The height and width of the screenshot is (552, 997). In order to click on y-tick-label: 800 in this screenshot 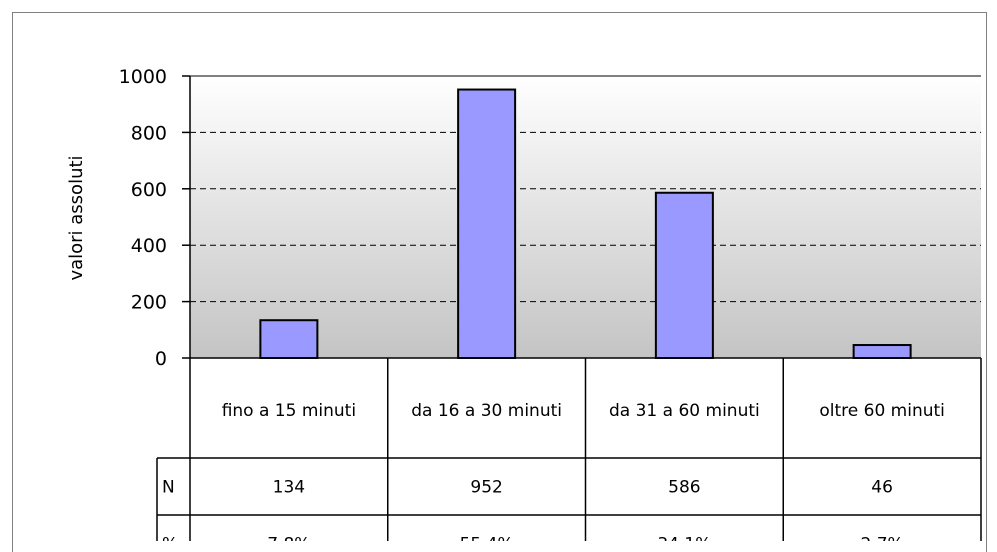, I will do `click(149, 133)`.